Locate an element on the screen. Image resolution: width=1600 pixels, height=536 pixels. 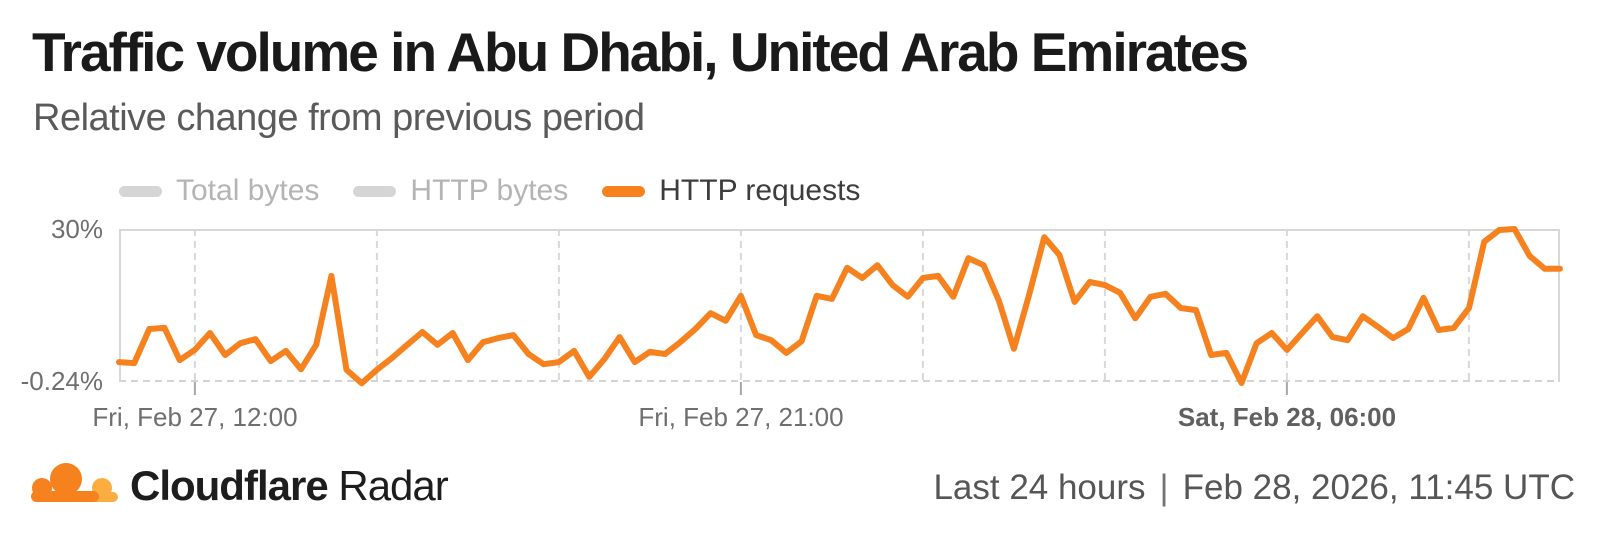
report-meta: Last 24 hours | Feb 28, 2026, 11:45 UTC is located at coordinates (1254, 488).